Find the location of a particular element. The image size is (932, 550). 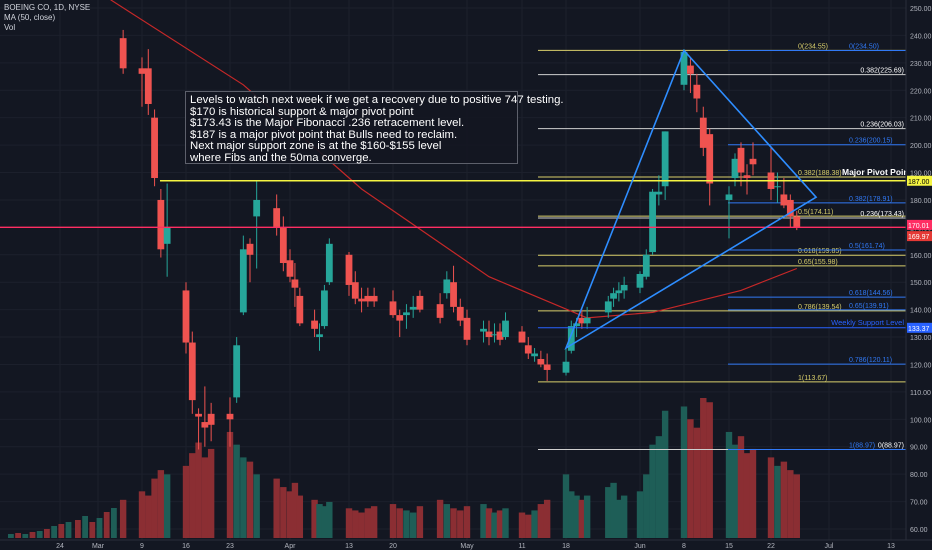

fib-level-label: 0.618(159.85) is located at coordinates (820, 251).